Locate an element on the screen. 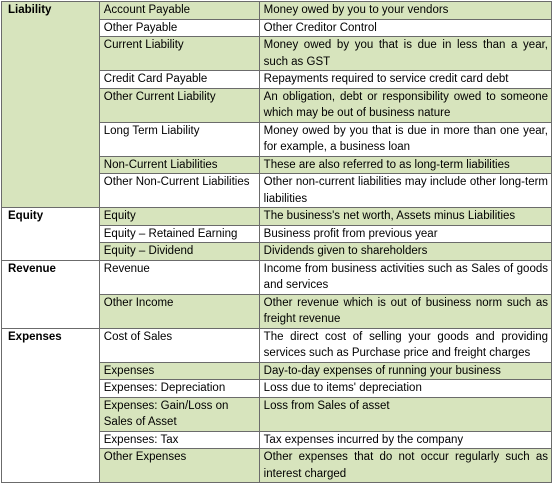  account-name-cell: Other Payable is located at coordinates (179, 27).